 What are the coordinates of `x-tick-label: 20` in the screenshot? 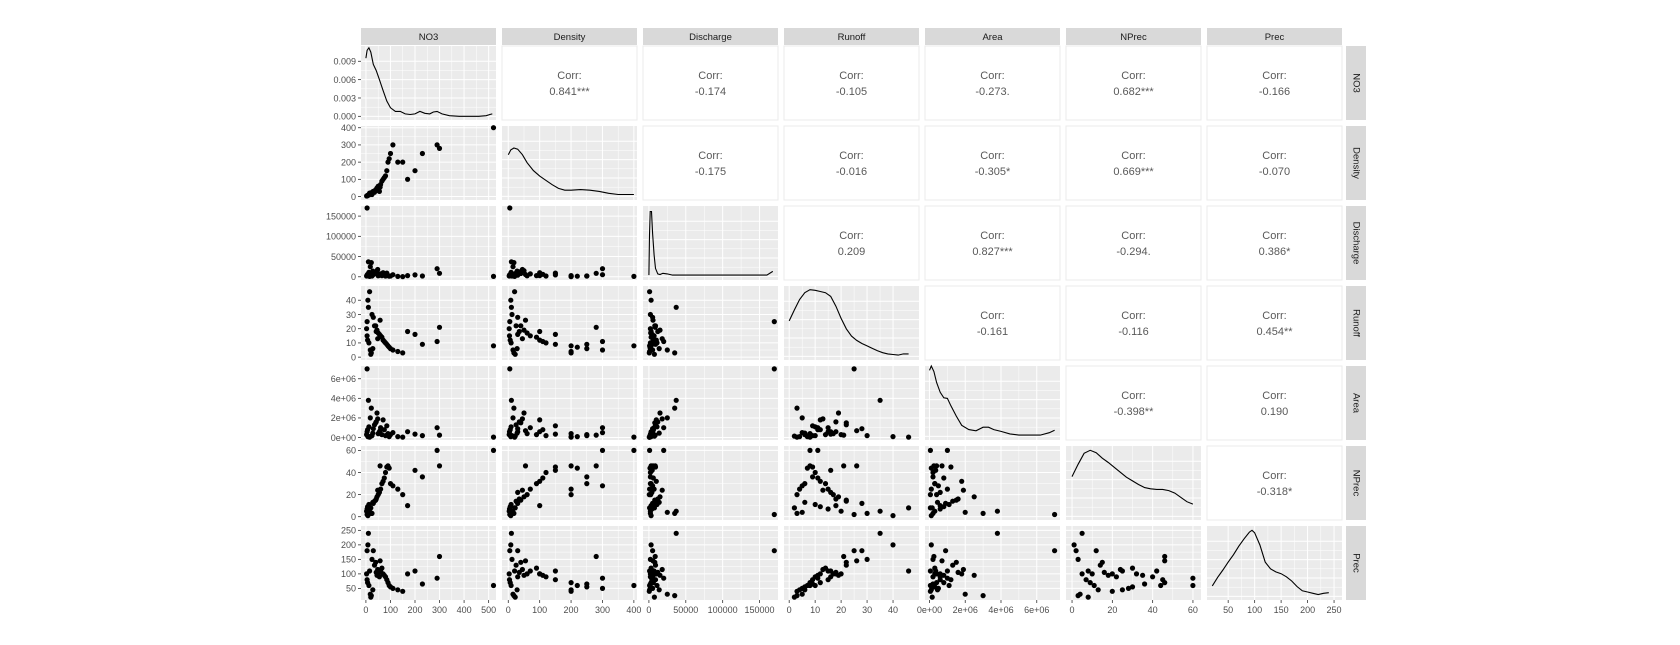 It's located at (841, 610).